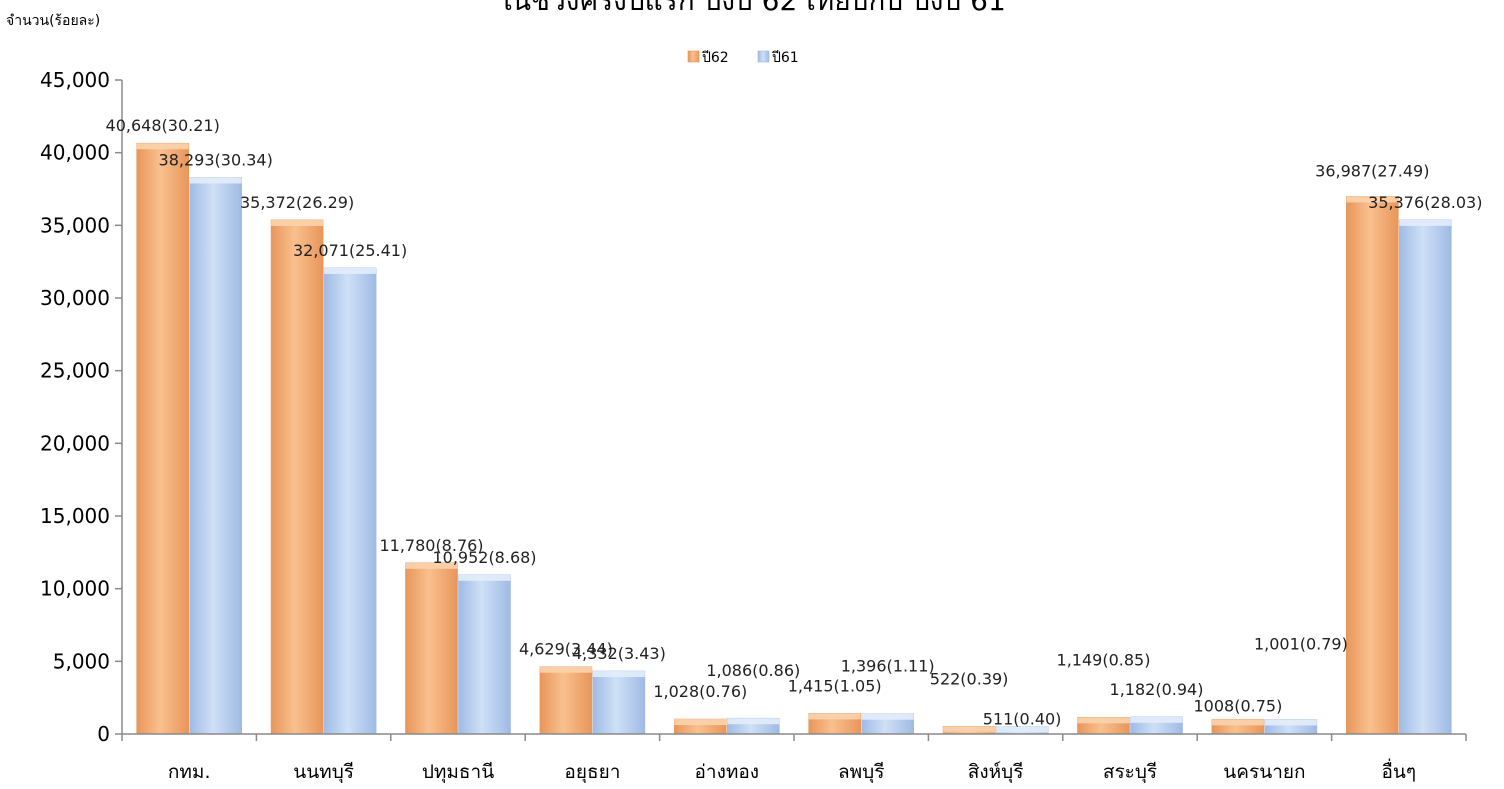 The image size is (1504, 789). I want to click on y-tick-label: 20,000, so click(75, 443).